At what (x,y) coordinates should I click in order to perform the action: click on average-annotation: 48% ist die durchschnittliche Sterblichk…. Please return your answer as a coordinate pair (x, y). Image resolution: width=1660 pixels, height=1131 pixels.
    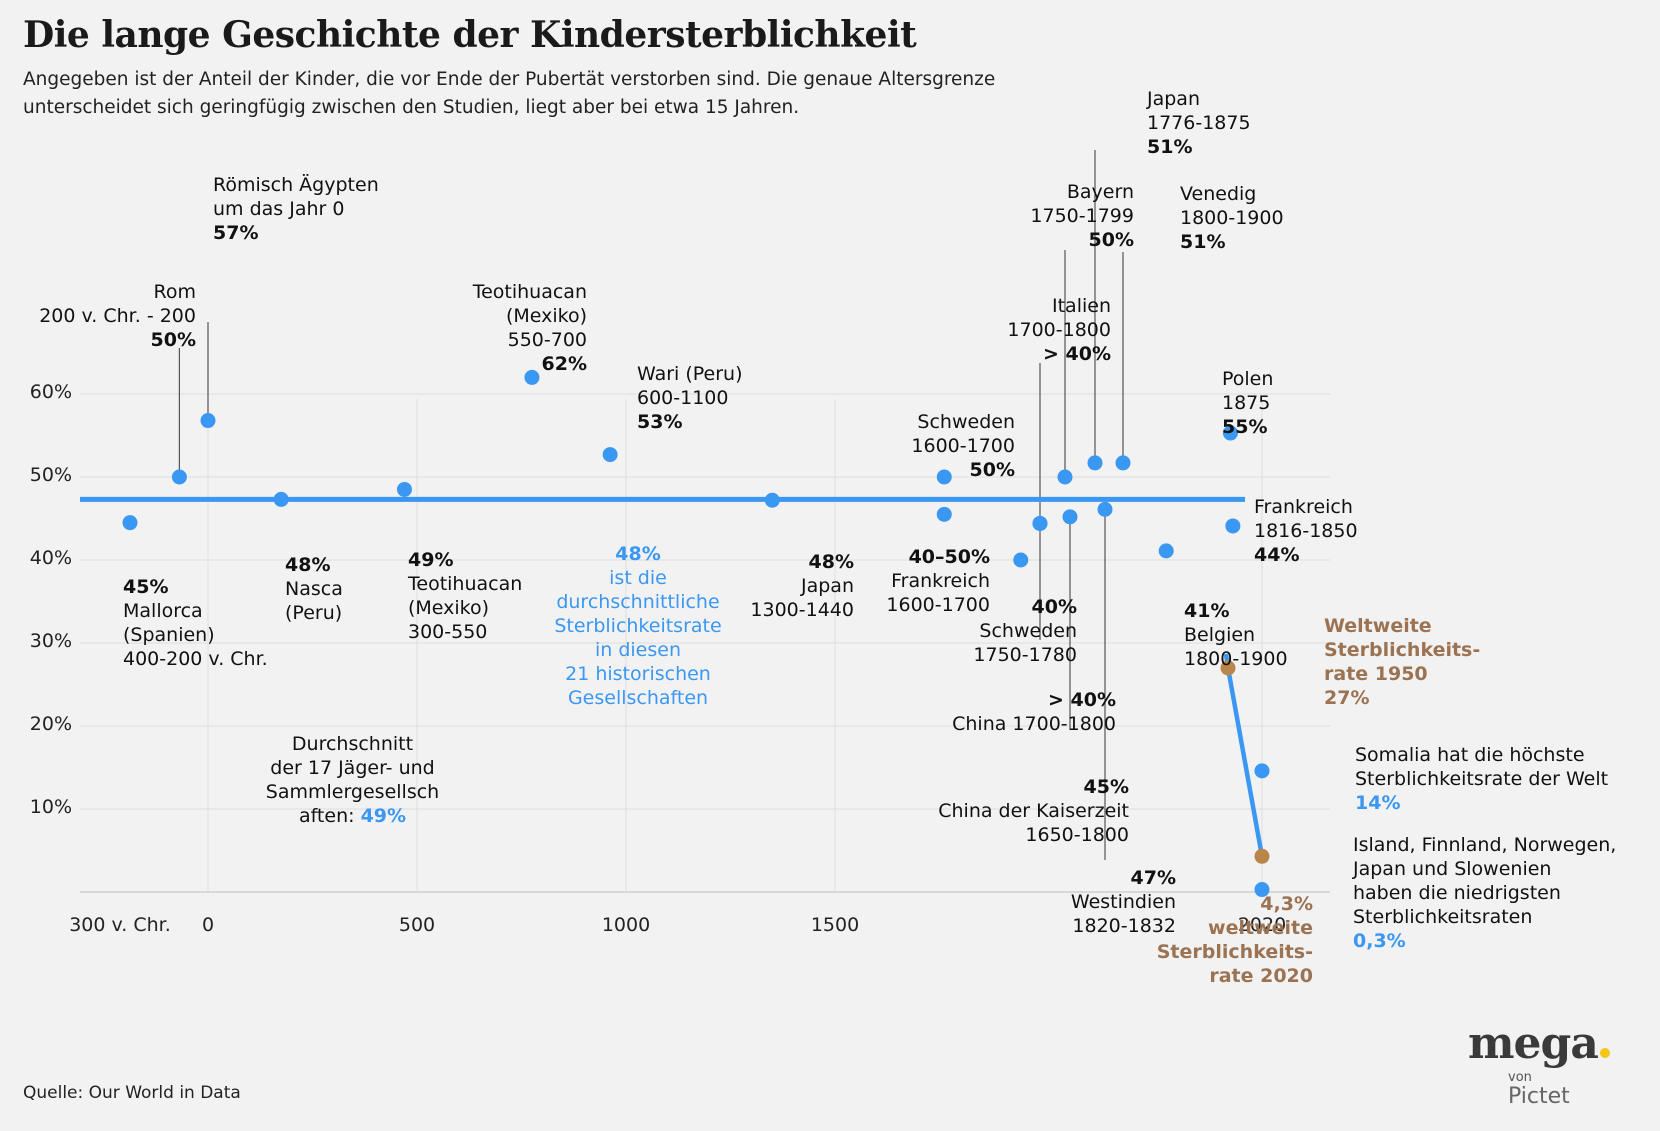
    Looking at the image, I should click on (638, 626).